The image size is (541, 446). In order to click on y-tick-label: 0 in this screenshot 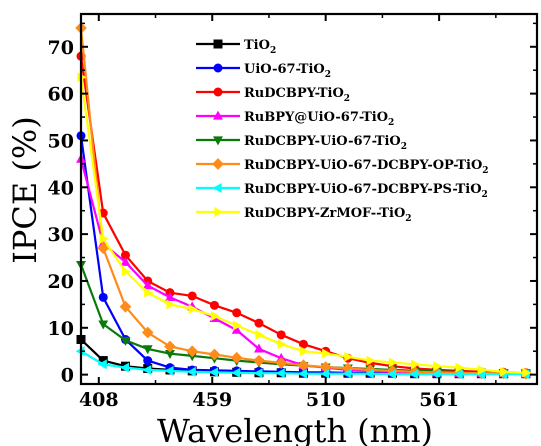, I will do `click(67, 376)`.